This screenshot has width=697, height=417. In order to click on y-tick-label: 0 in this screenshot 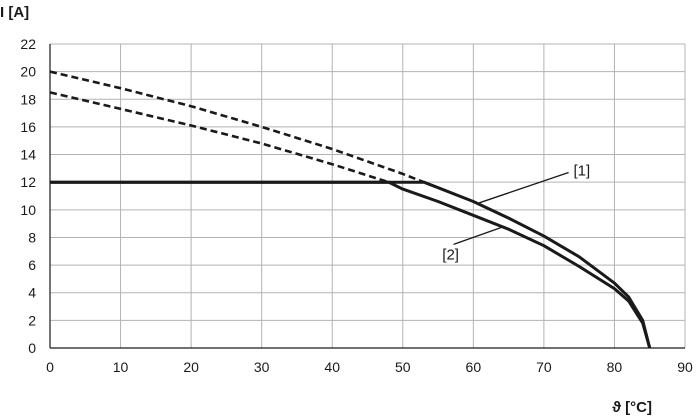, I will do `click(32, 348)`.